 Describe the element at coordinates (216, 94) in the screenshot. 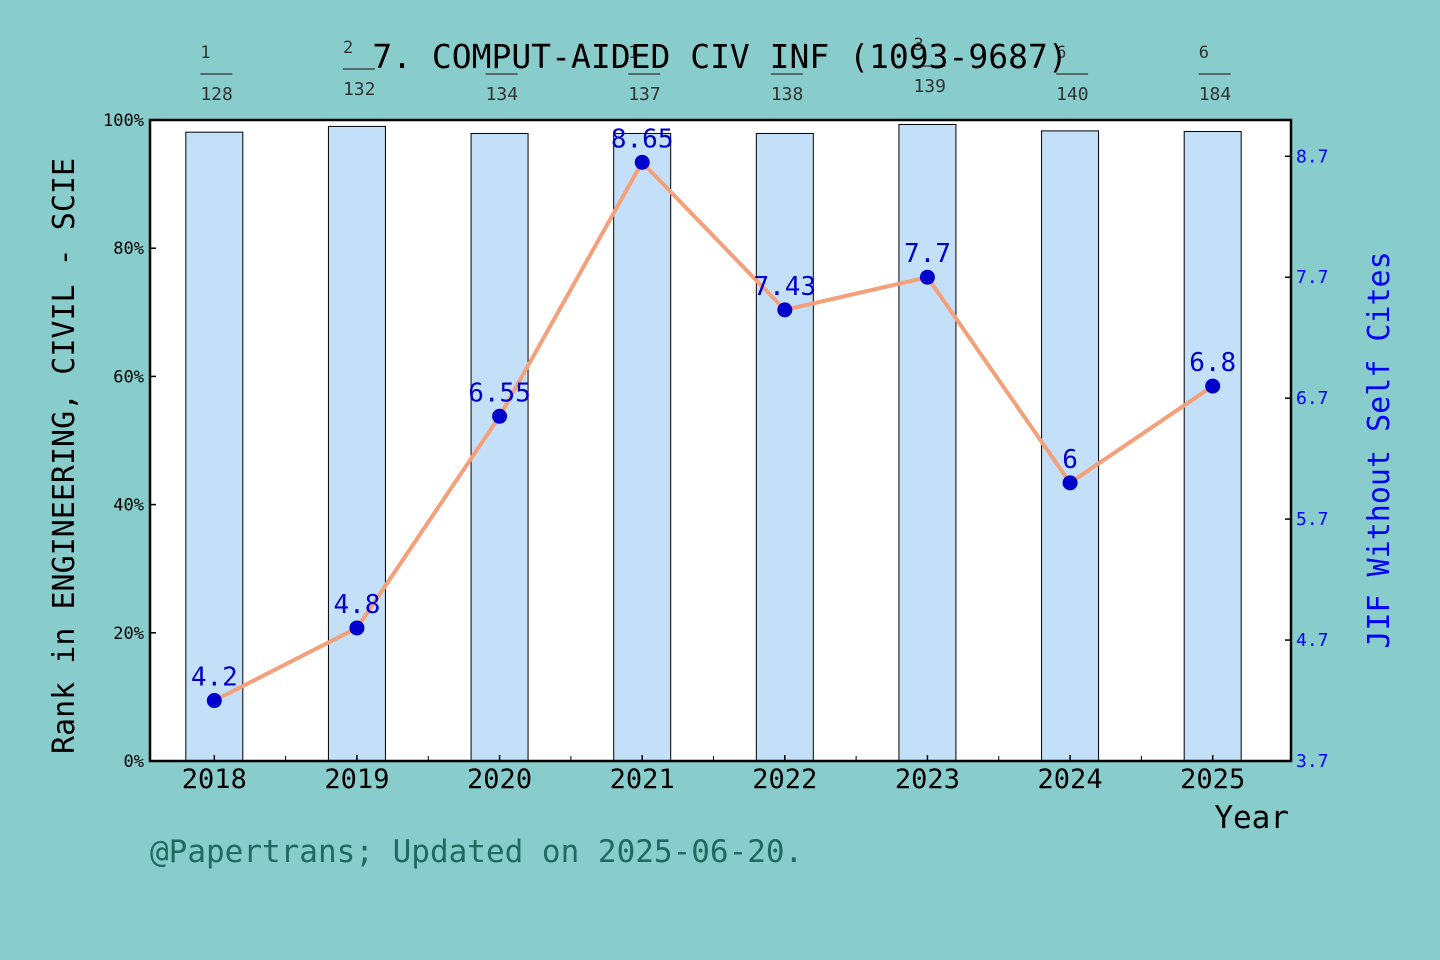

I see `rank-denominator: 128` at that location.